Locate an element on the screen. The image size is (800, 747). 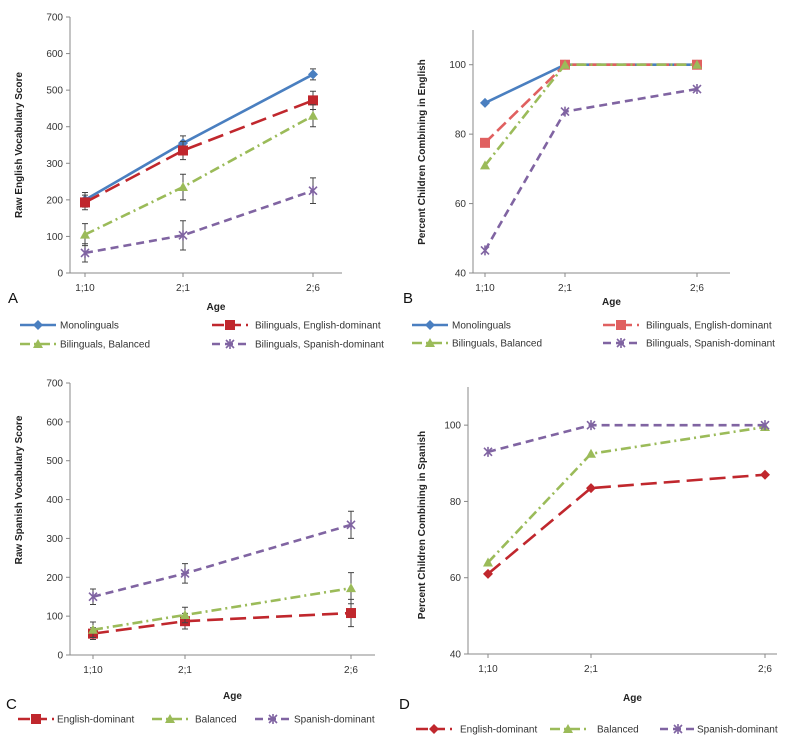
y-tick-label: 600 is located at coordinates (54, 54).